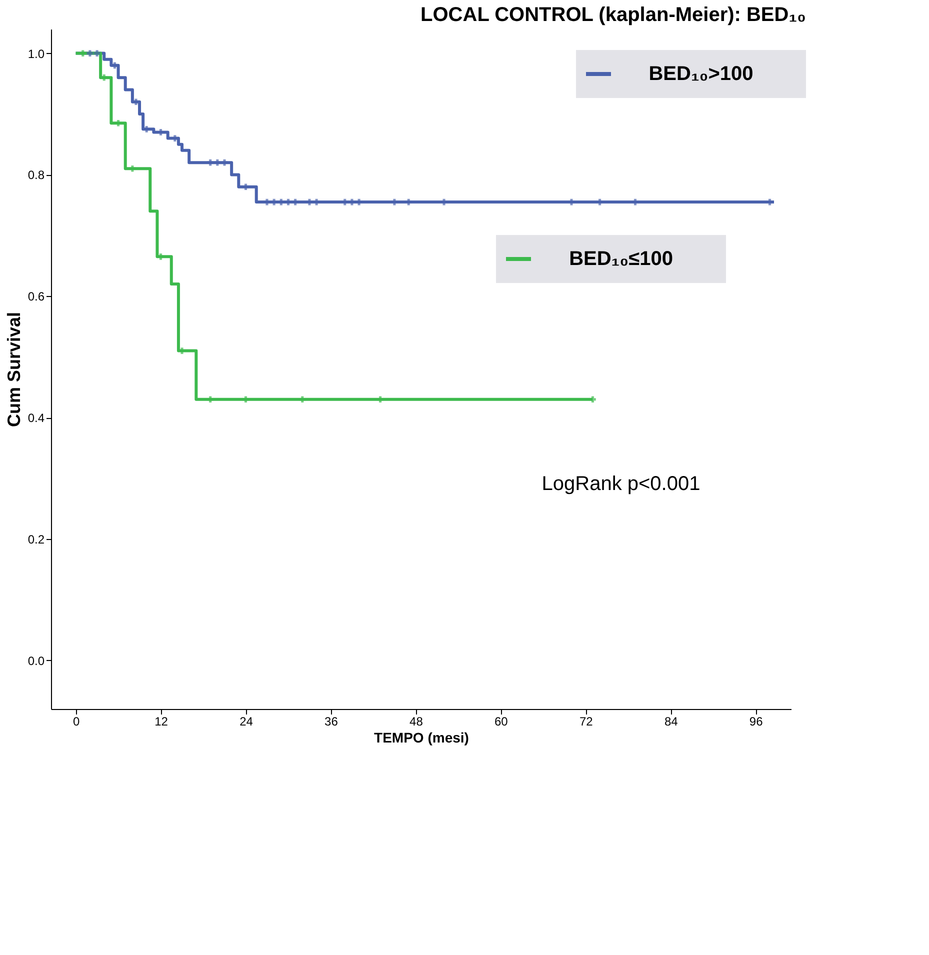 Image resolution: width=929 pixels, height=955 pixels. Describe the element at coordinates (76, 721) in the screenshot. I see `x-tick-label: 0` at that location.